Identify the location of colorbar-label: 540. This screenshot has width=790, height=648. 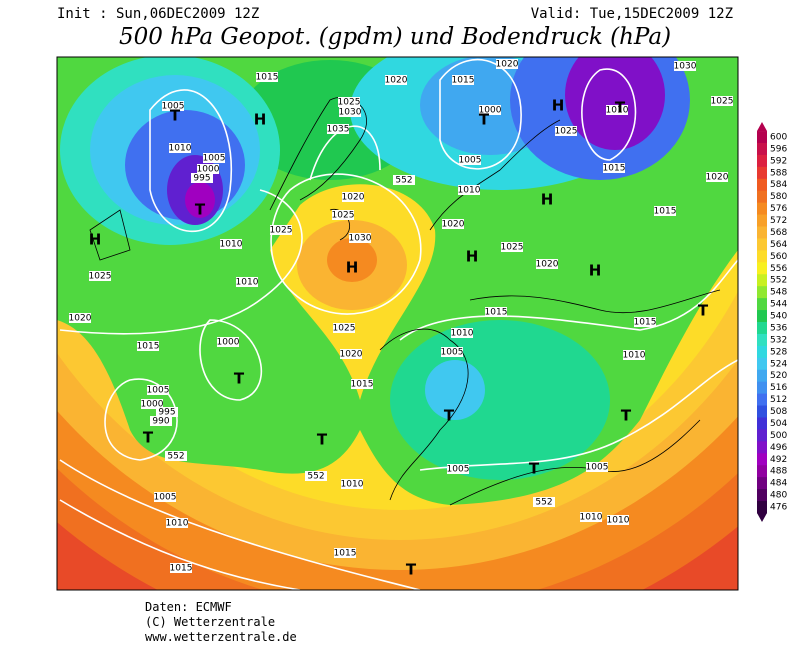
(778, 317).